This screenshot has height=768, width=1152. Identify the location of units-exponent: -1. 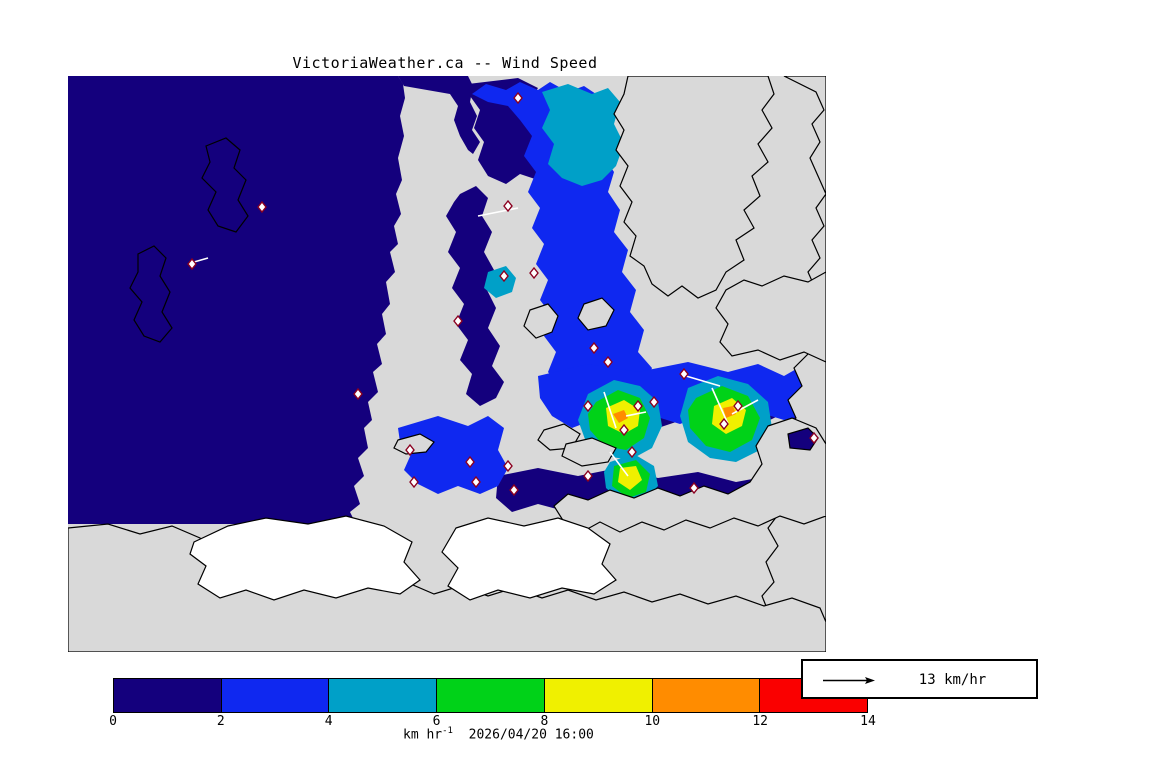
(447, 731).